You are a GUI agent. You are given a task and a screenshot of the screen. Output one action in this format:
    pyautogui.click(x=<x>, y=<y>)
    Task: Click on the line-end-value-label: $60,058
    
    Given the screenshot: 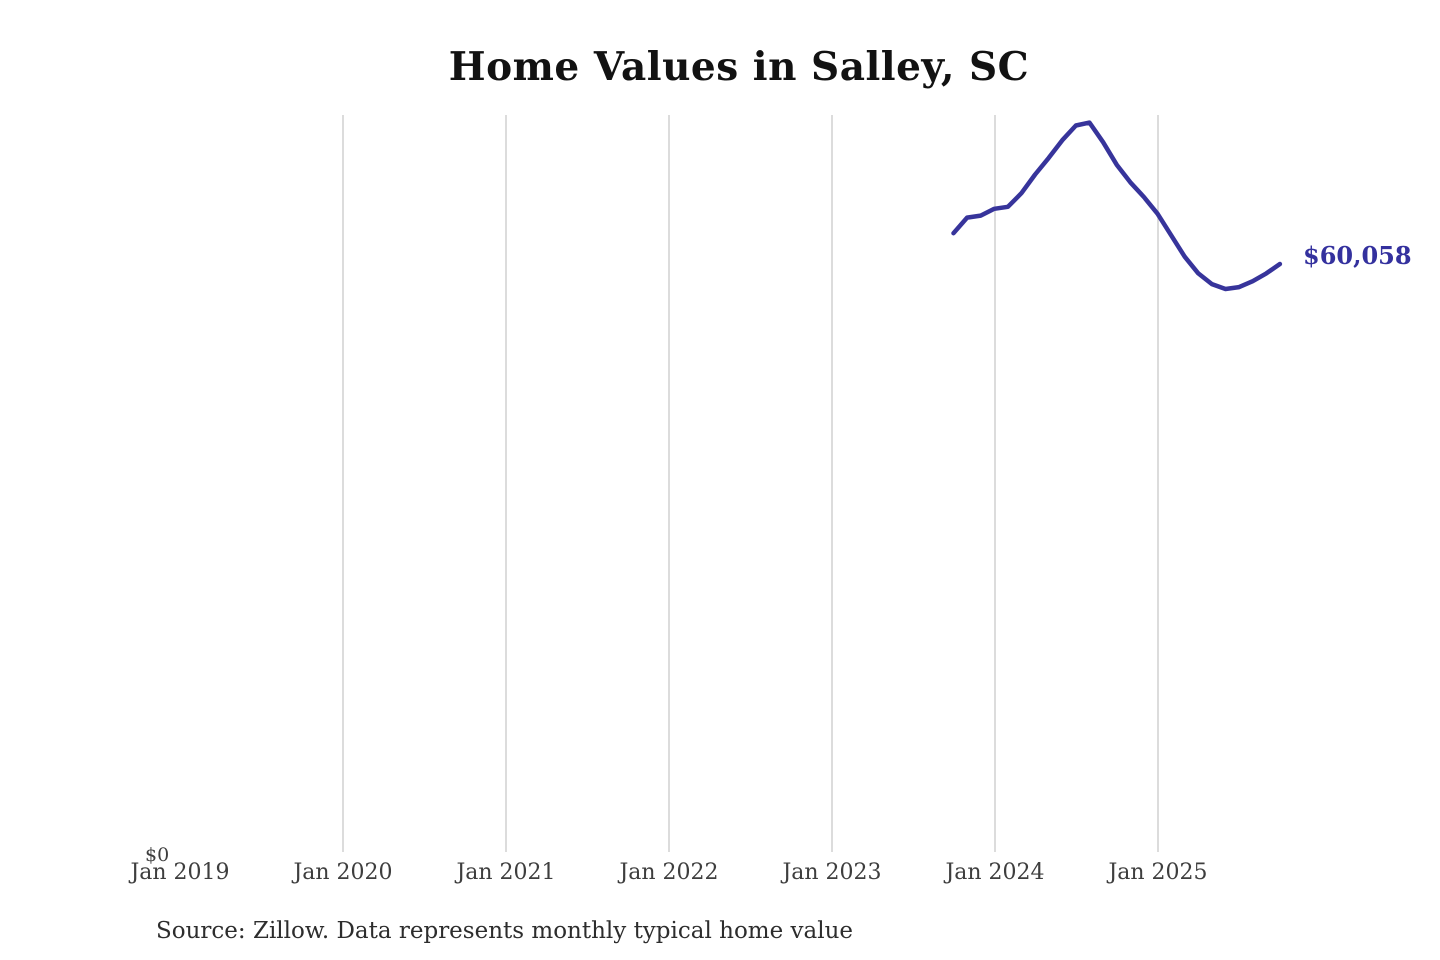 What is the action you would take?
    pyautogui.click(x=1357, y=255)
    